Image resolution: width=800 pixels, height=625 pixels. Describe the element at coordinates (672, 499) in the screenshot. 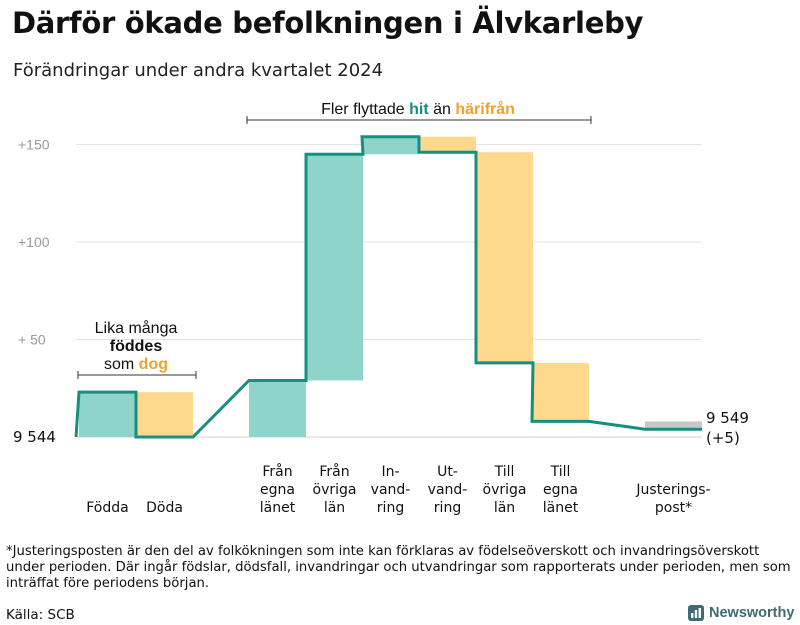

I see `category-label: Justerings-post*` at that location.